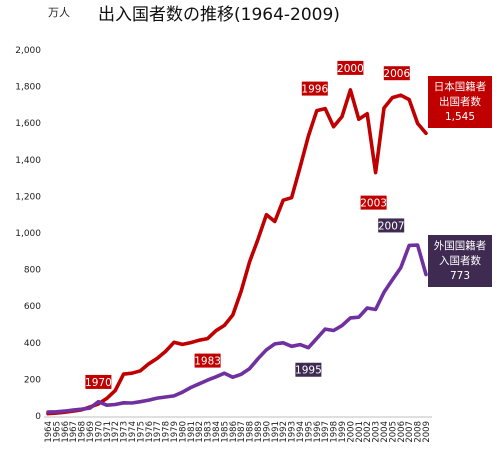 Image resolution: width=497 pixels, height=453 pixels. Describe the element at coordinates (351, 432) in the screenshot. I see `x-tick-label: 2000` at that location.